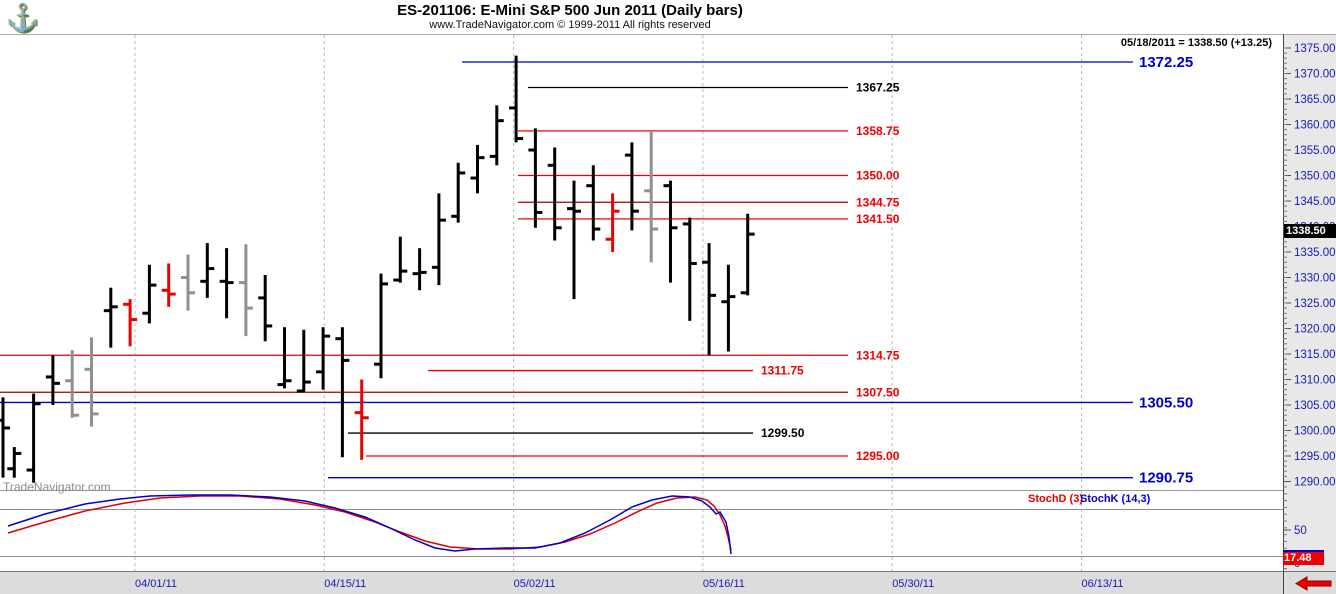 The height and width of the screenshot is (594, 1336). Describe the element at coordinates (1303, 557) in the screenshot. I see `stoch-value-badge: 17.48` at that location.